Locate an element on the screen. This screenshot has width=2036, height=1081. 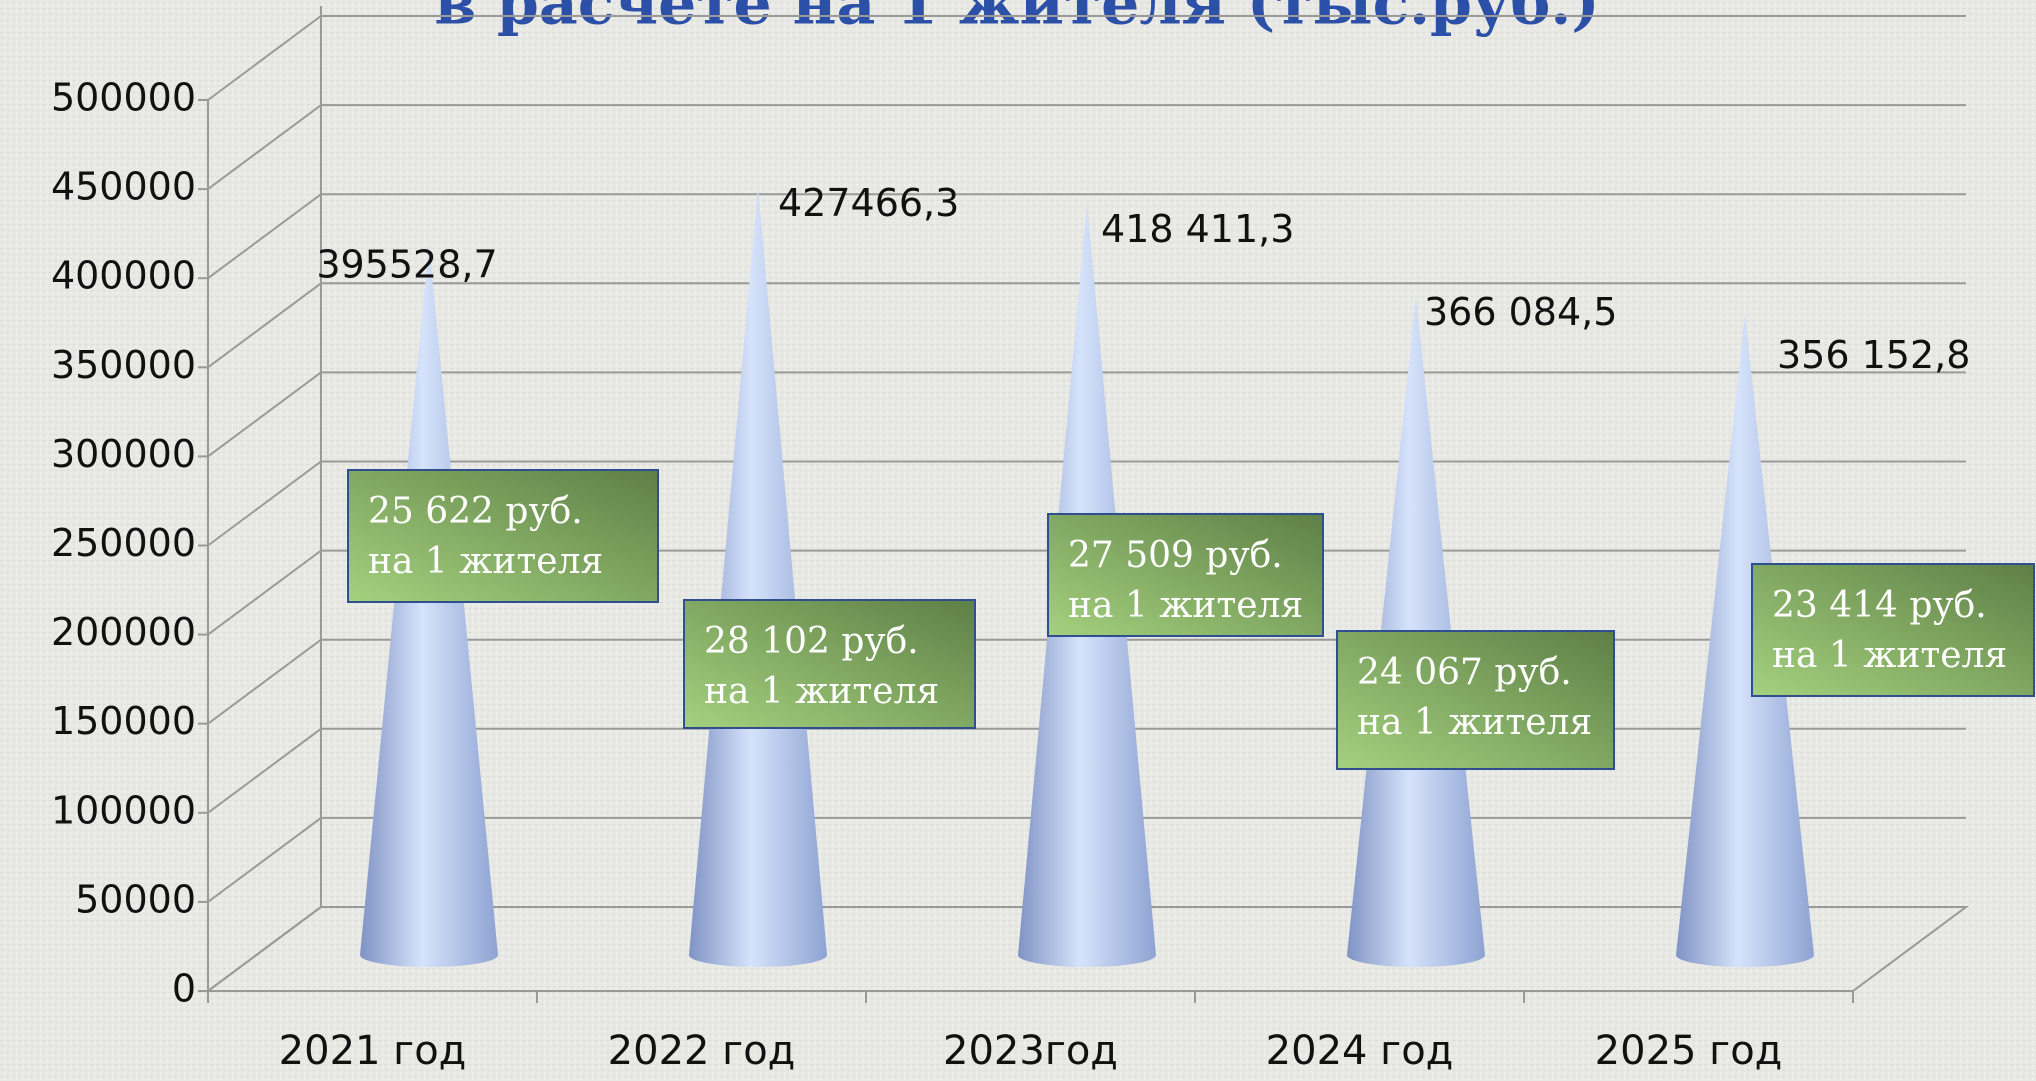
x-tick-label: 2023год is located at coordinates (1030, 1051).